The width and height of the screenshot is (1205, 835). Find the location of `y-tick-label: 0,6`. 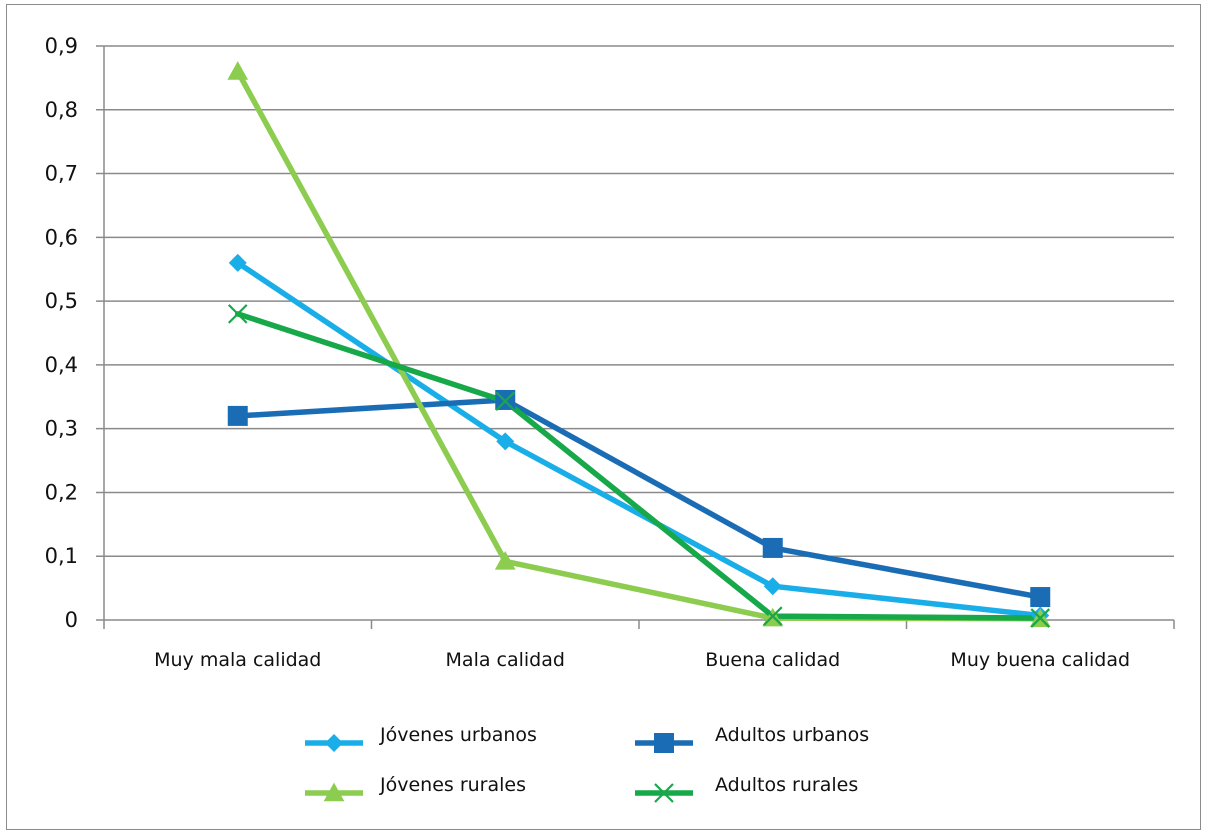

y-tick-label: 0,6 is located at coordinates (61, 237).